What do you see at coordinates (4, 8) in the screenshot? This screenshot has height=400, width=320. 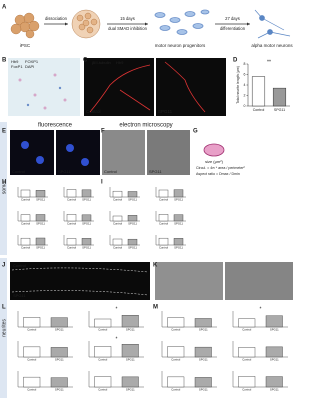 I see `panel-letter: A` at bounding box center [4, 8].